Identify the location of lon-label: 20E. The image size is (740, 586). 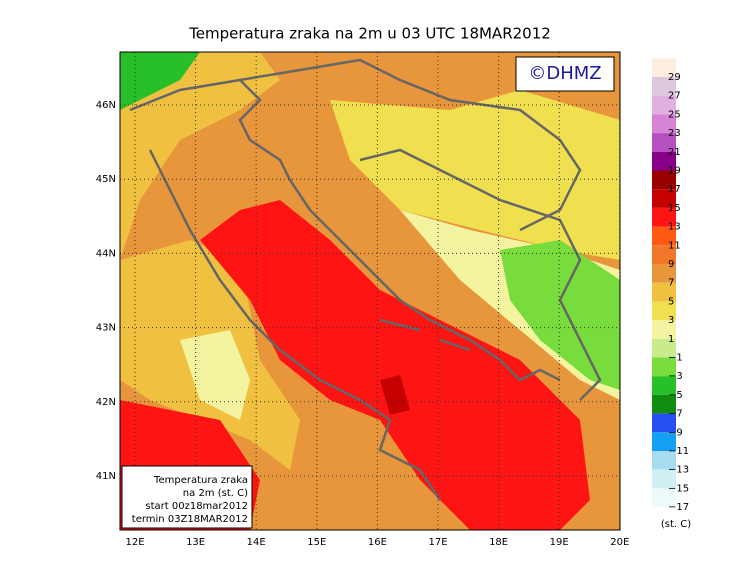
(619, 542).